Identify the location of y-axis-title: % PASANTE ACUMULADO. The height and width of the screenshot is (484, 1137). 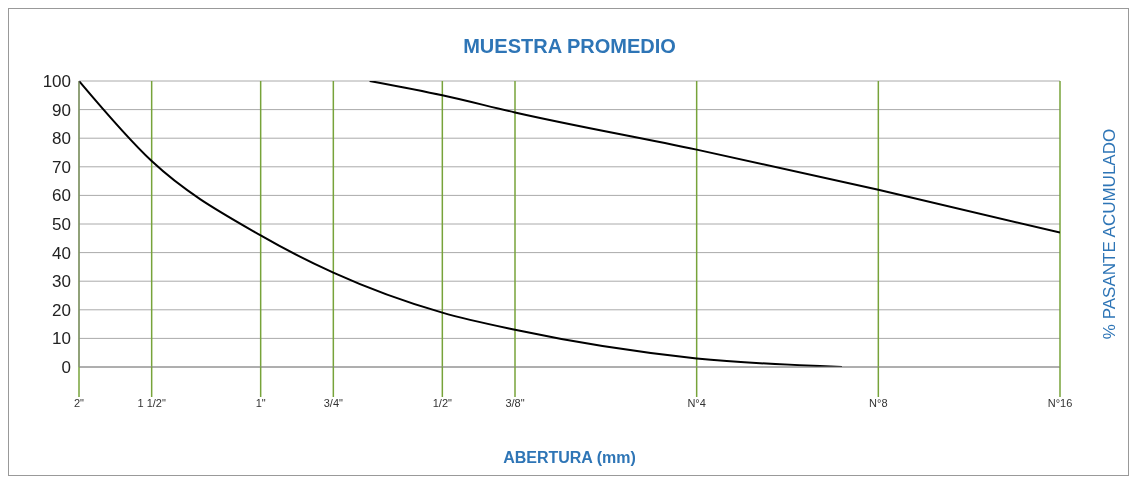
(1110, 234).